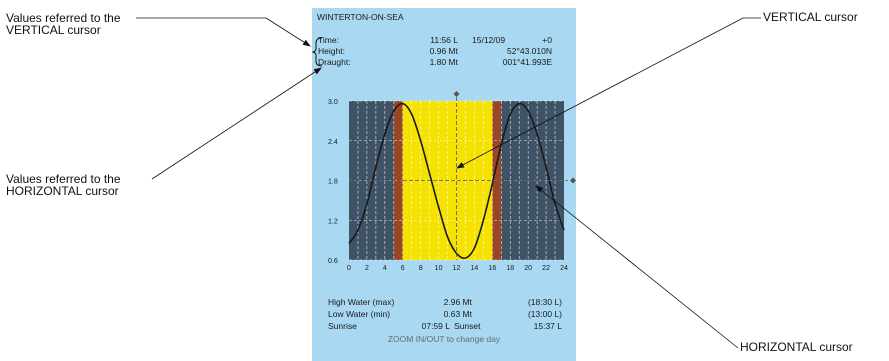  Describe the element at coordinates (333, 142) in the screenshot. I see `y-tick-label-1: 2.4` at that location.